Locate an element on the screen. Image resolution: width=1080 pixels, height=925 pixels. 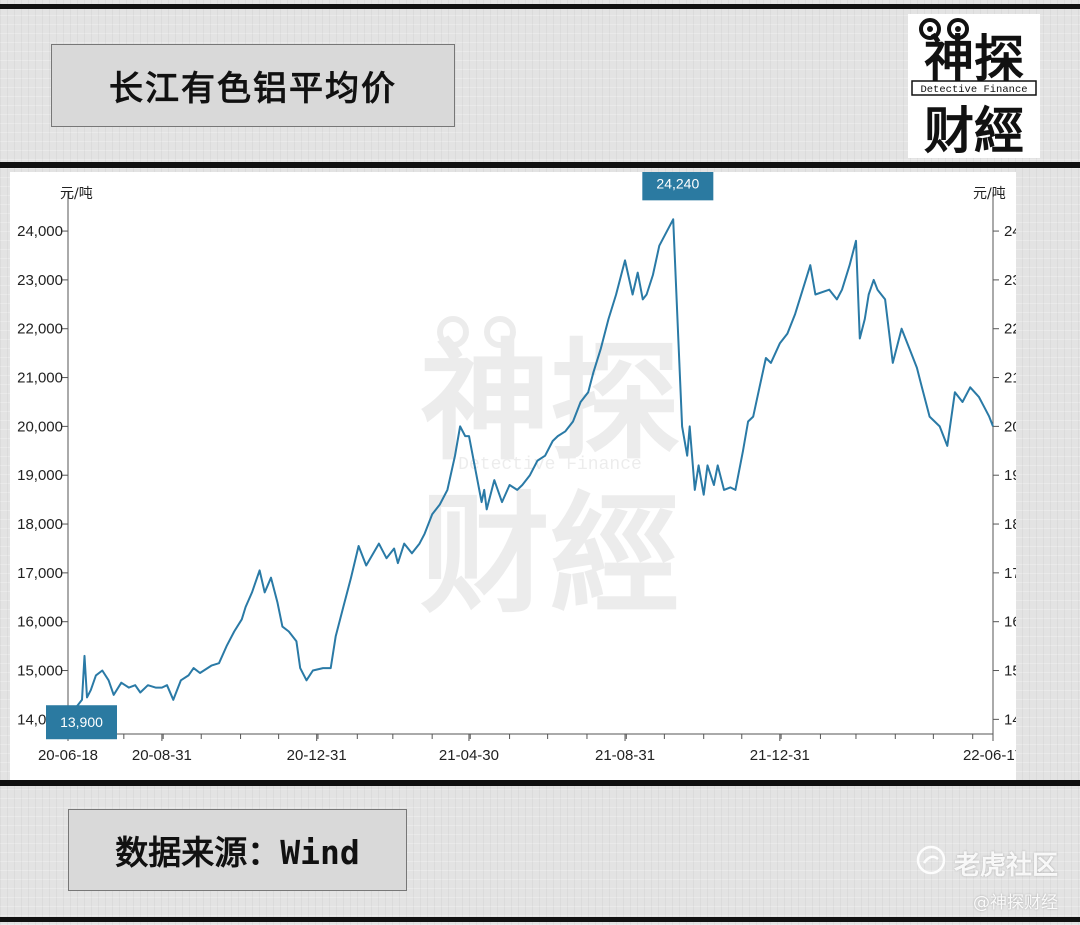
y-tick-label-left: 19,000 is located at coordinates (40, 475).